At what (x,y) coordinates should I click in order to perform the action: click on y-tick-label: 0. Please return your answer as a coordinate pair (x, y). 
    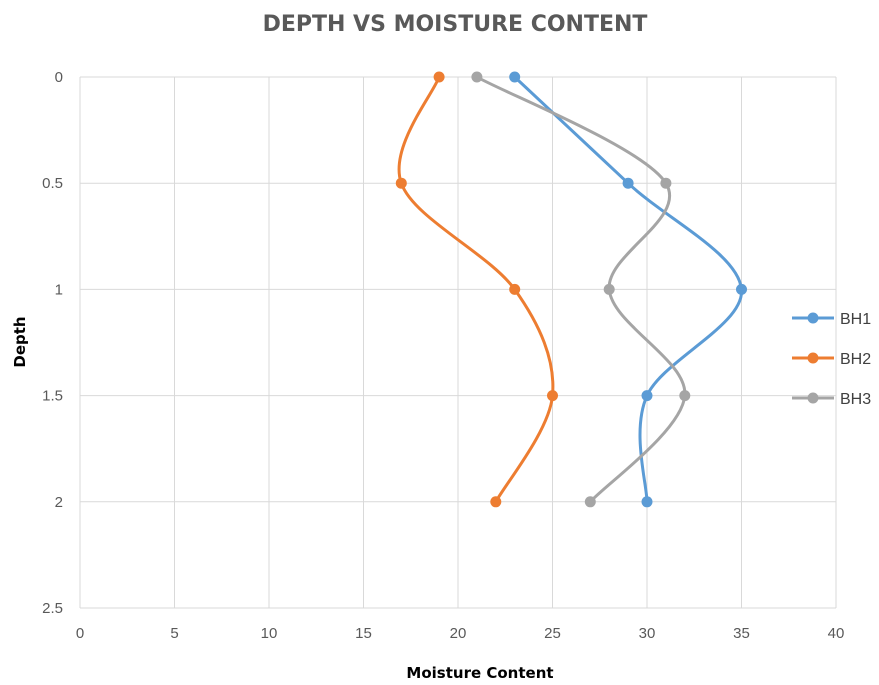
    Looking at the image, I should click on (59, 77).